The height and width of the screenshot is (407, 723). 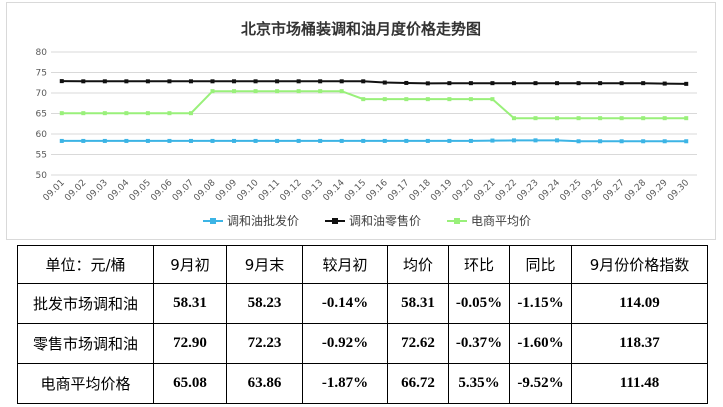 I want to click on x-tick-label: 09.15, so click(x=355, y=190).